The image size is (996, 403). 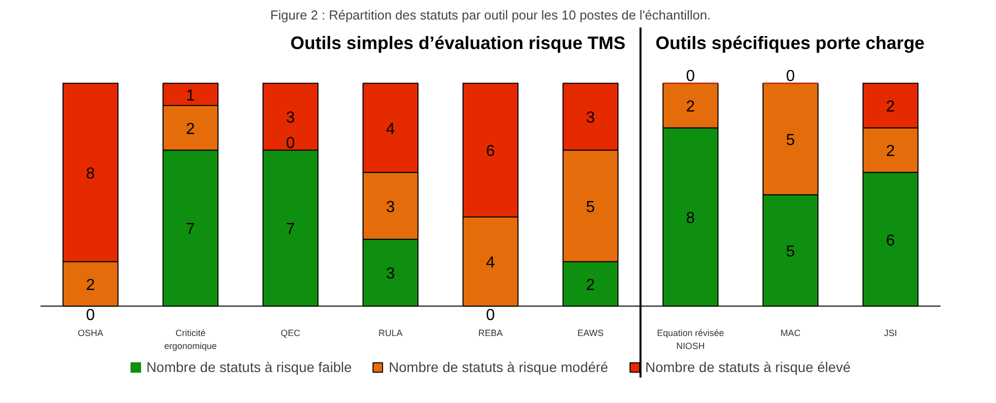 I want to click on chart-title: Figure 2 : Répartition des statuts par outil pour les 10 postes de l'échantillon., so click(x=490, y=15).